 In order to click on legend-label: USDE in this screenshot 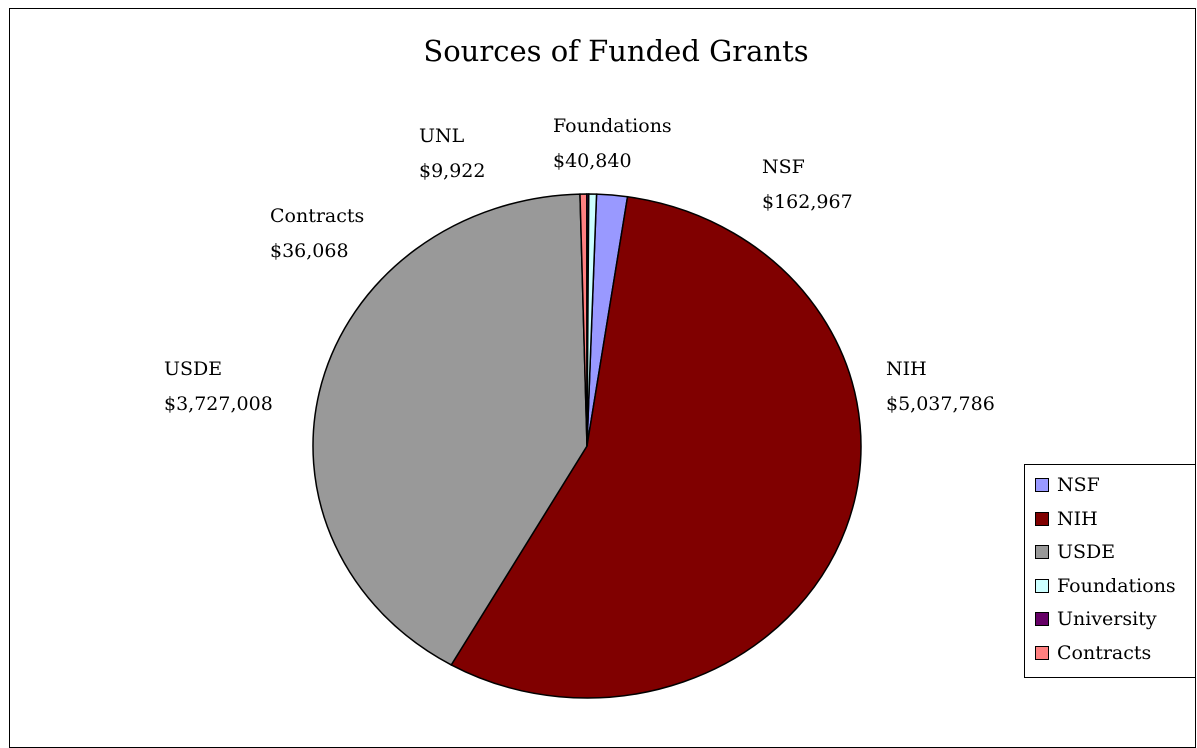, I will do `click(1086, 552)`.